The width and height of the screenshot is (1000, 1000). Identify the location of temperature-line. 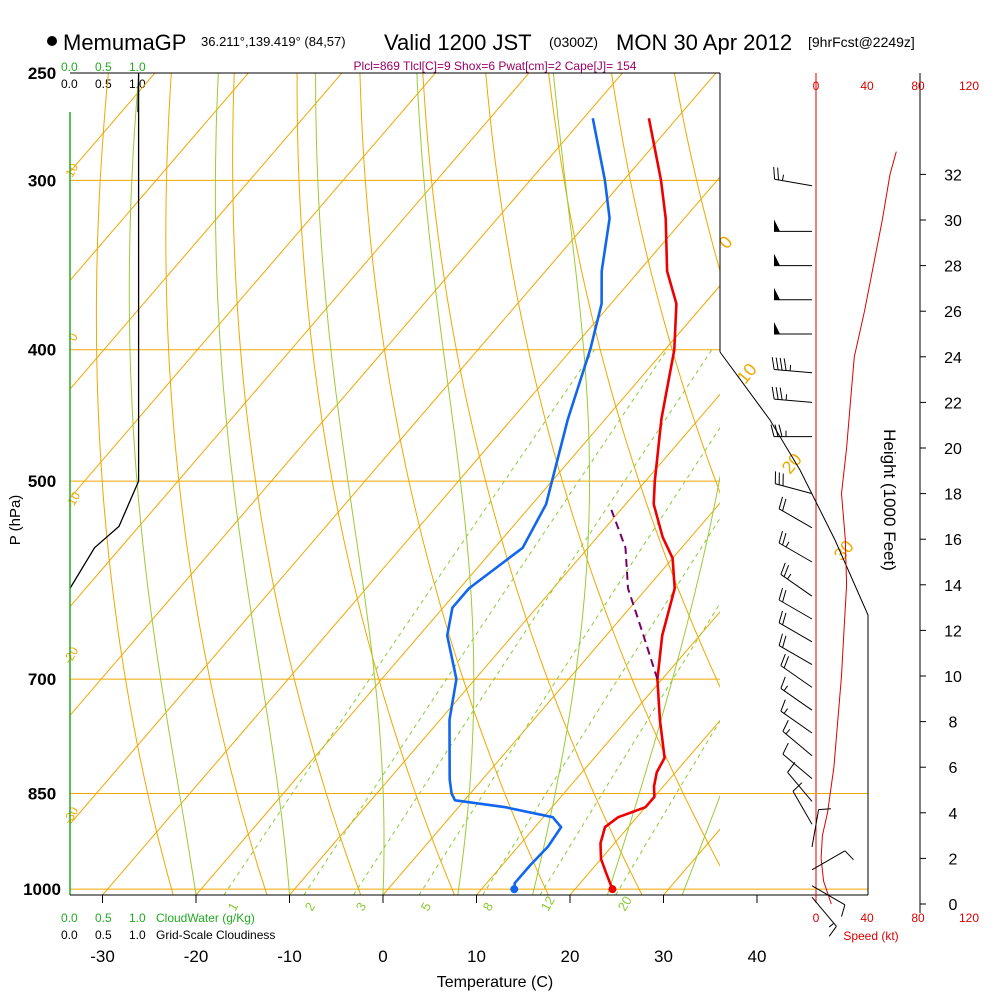
(638, 504).